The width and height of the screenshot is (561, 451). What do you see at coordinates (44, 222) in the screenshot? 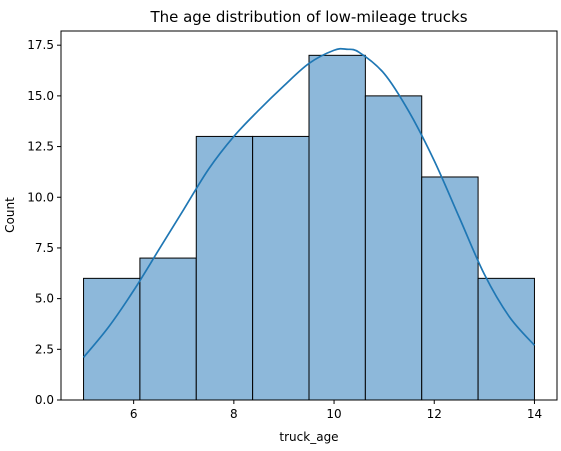
I see `y-axis-ticks: 0.0 2.5 5.0 7.5 10.0 12.5 15.0 17.5` at bounding box center [44, 222].